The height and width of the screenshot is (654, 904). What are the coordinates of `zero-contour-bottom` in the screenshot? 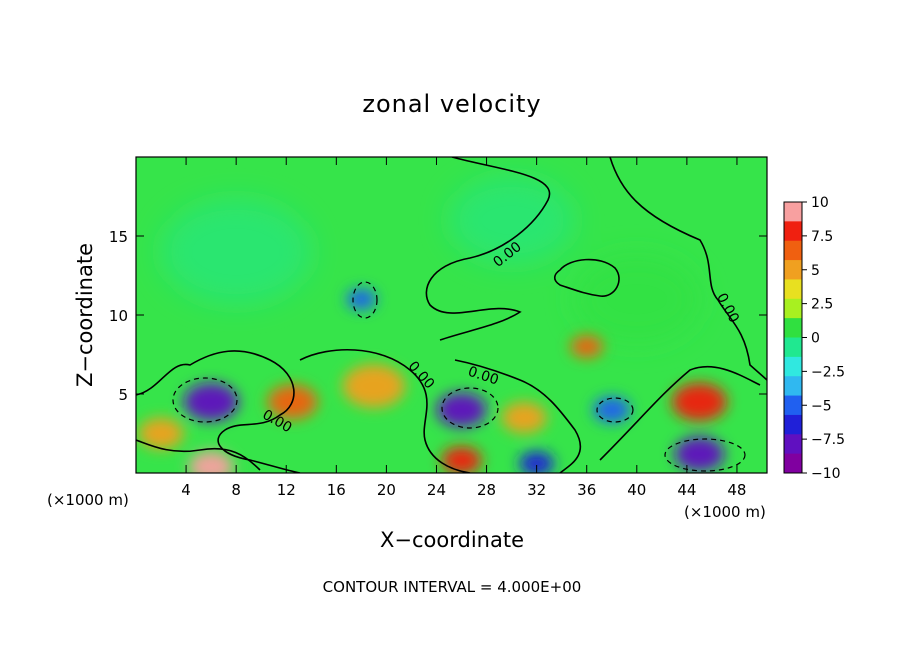 It's located at (198, 455).